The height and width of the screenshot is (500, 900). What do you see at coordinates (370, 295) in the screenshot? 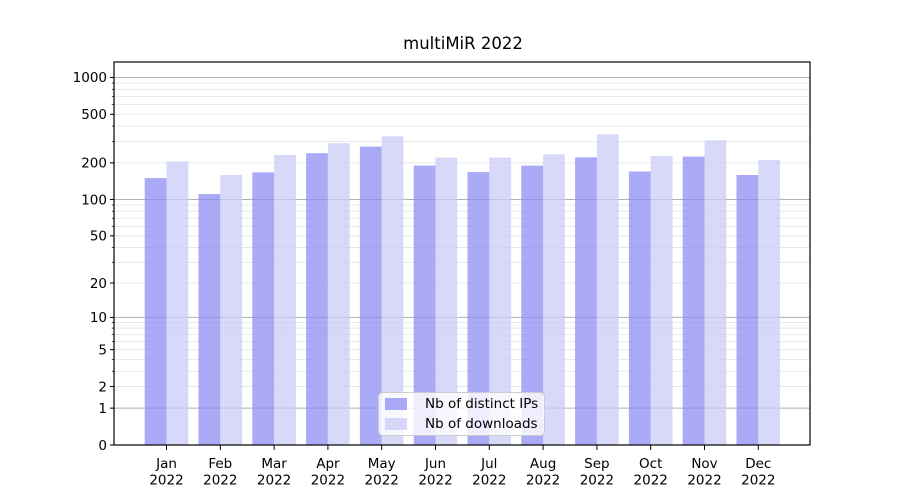
I see `bar-distinct-ips-may` at bounding box center [370, 295].